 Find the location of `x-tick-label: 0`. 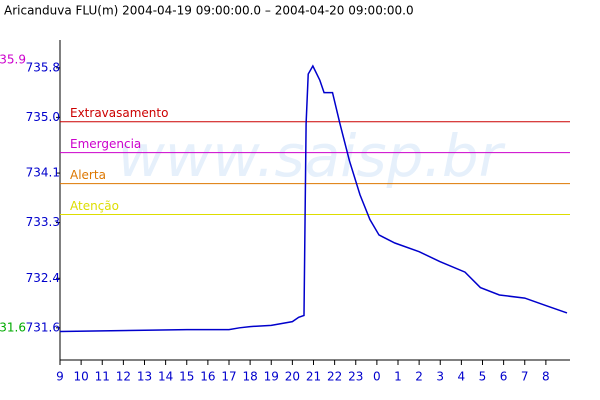

x-tick-label: 0 is located at coordinates (377, 377).